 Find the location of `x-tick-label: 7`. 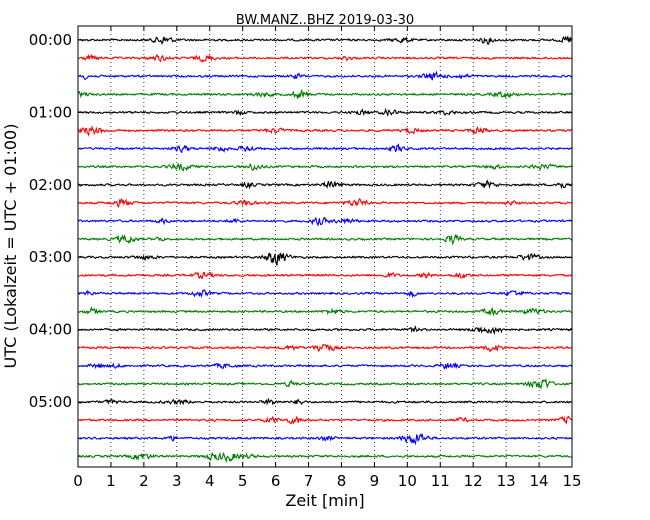

x-tick-label: 7 is located at coordinates (309, 481).